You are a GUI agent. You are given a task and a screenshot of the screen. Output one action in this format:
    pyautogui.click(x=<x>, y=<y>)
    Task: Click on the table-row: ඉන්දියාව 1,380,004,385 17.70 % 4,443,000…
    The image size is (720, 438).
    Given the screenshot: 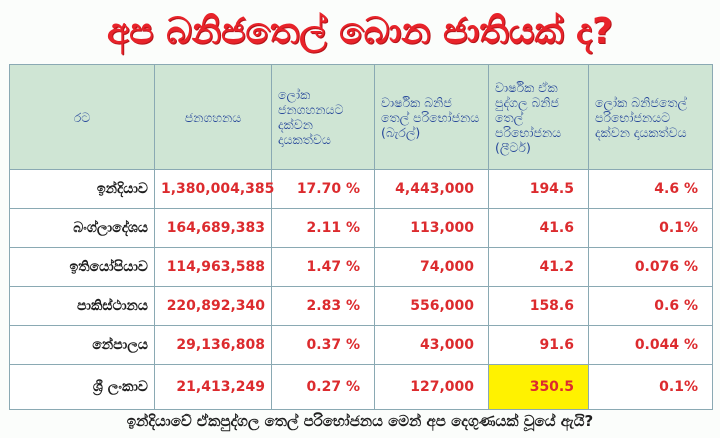 What is the action you would take?
    pyautogui.click(x=361, y=189)
    